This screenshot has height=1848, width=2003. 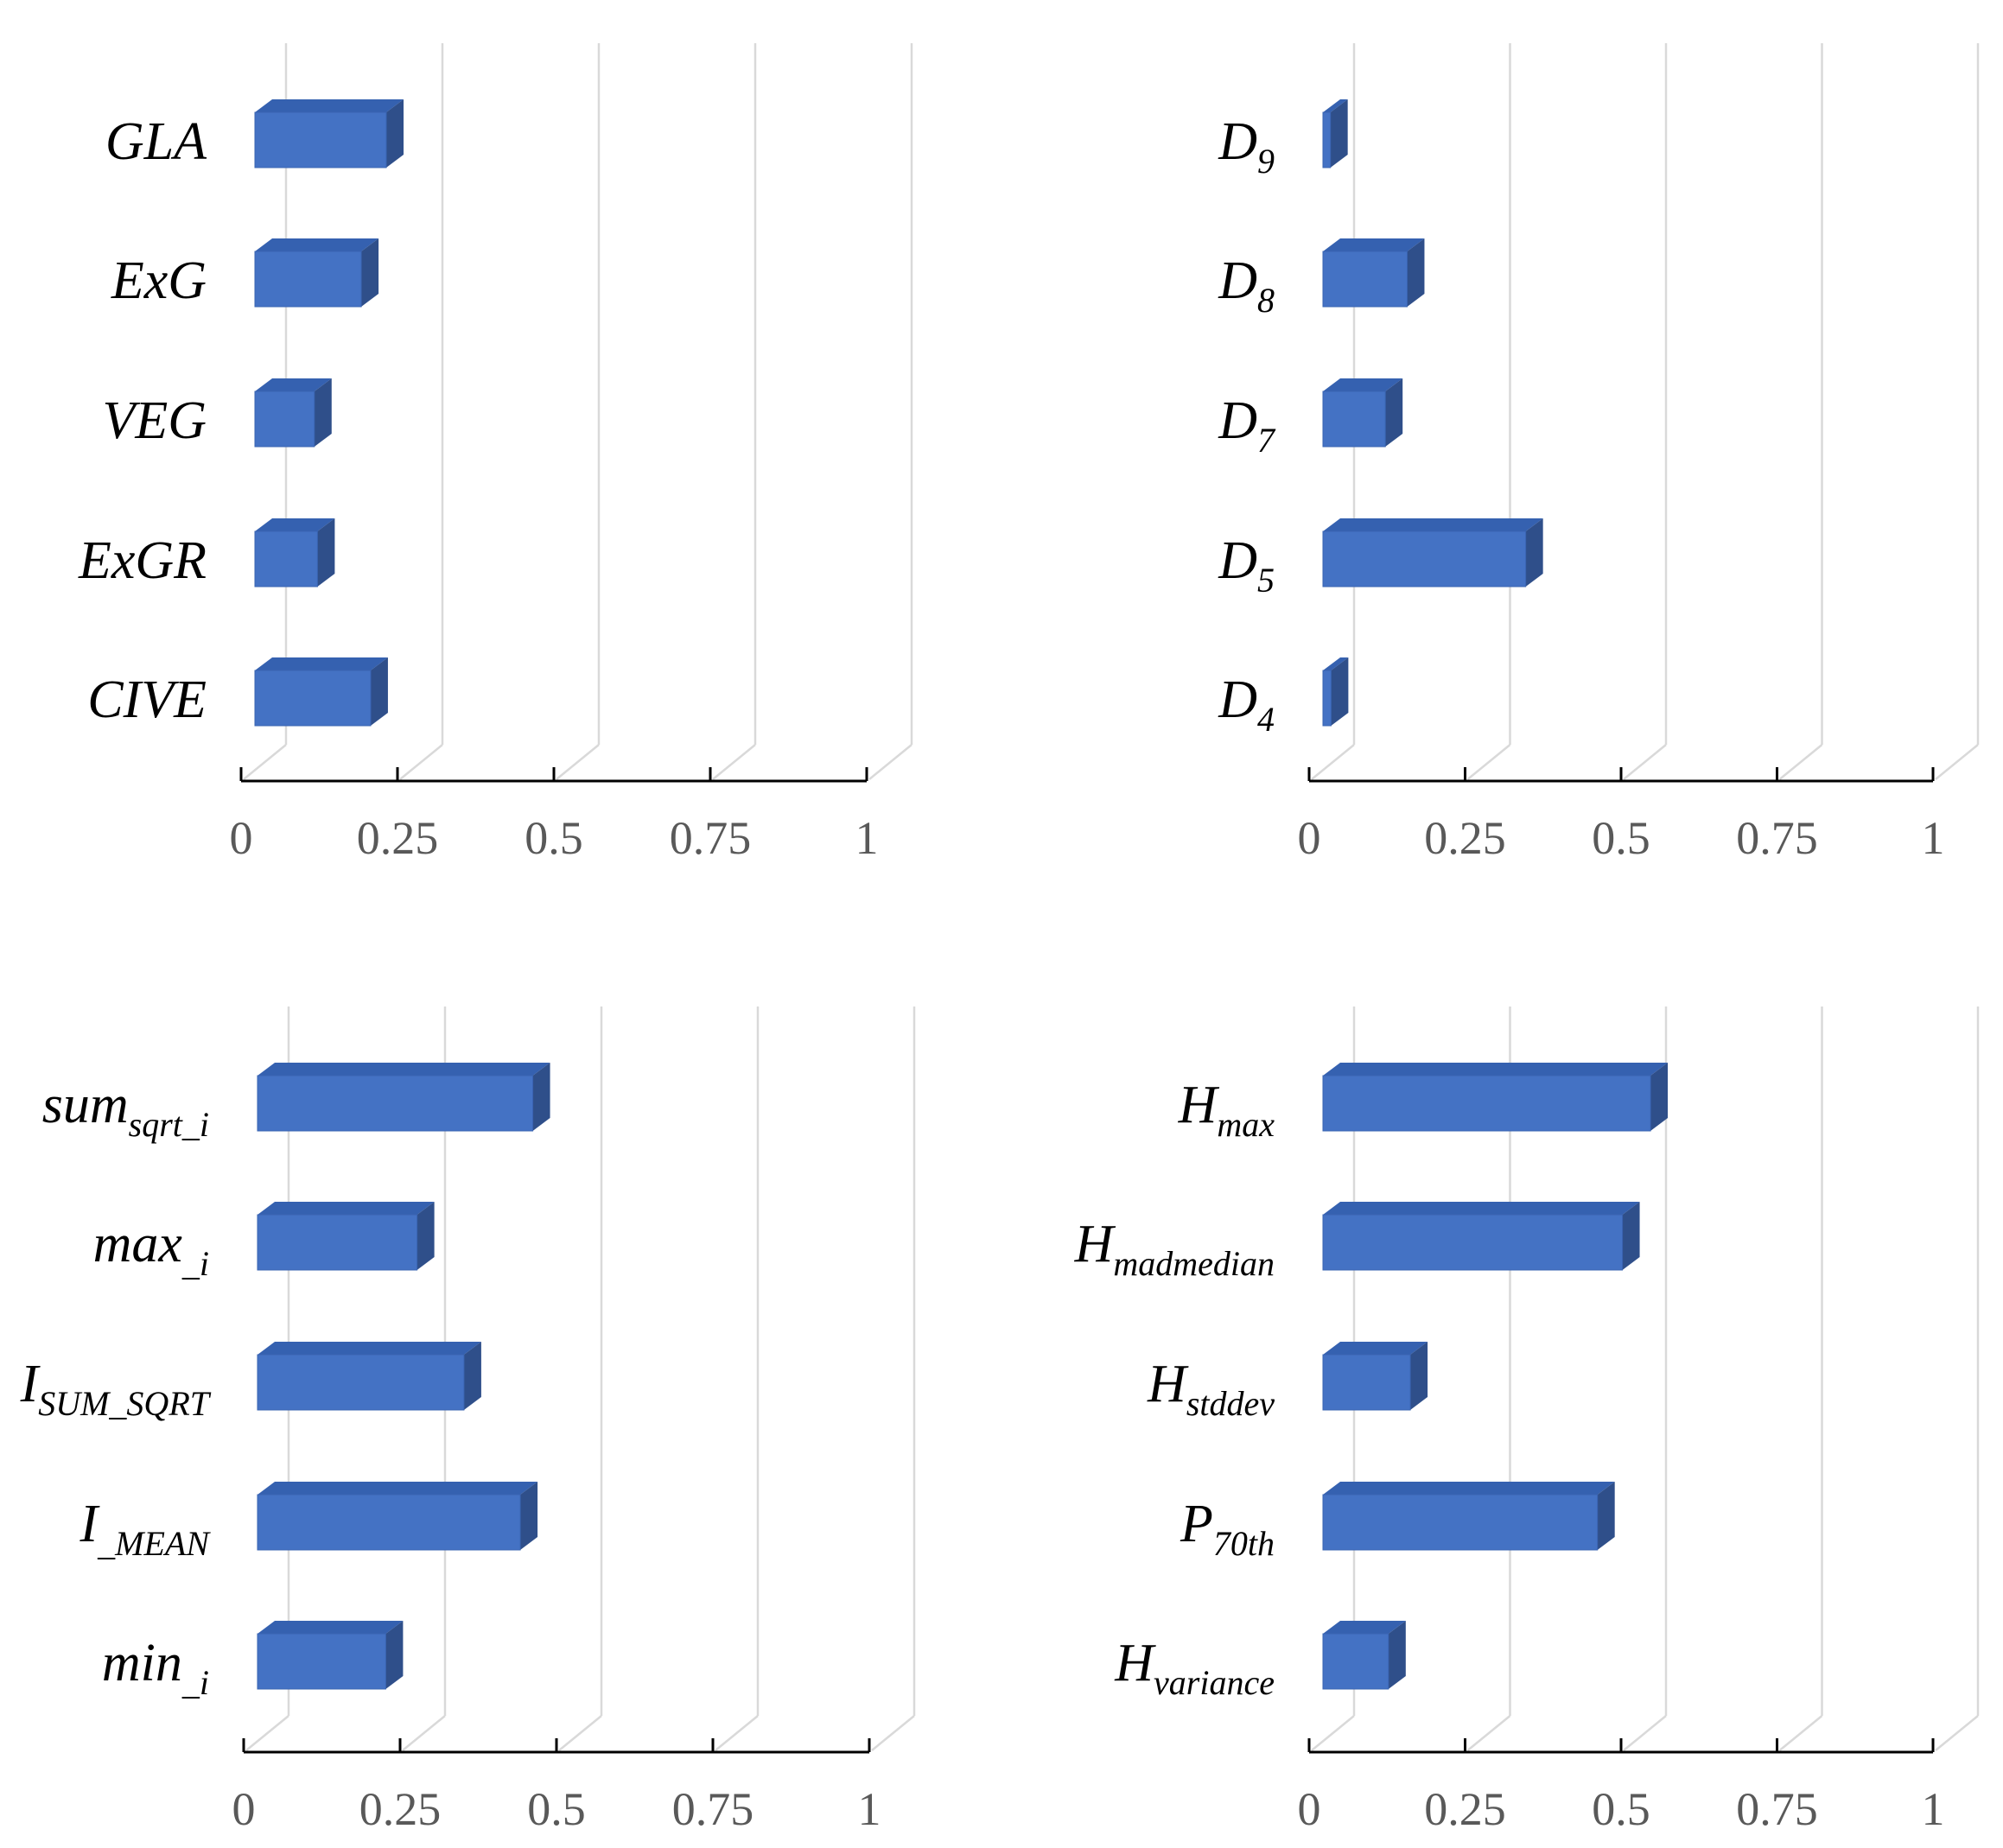 What do you see at coordinates (1246, 1124) in the screenshot?
I see `category-label-subscript: max` at bounding box center [1246, 1124].